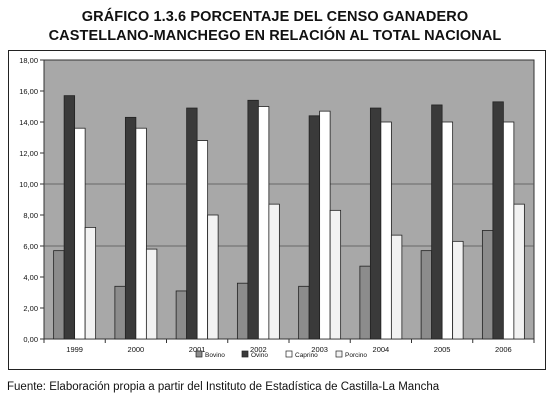 This screenshot has width=550, height=408. What do you see at coordinates (30, 277) in the screenshot?
I see `y-tick-label: 4,00` at bounding box center [30, 277].